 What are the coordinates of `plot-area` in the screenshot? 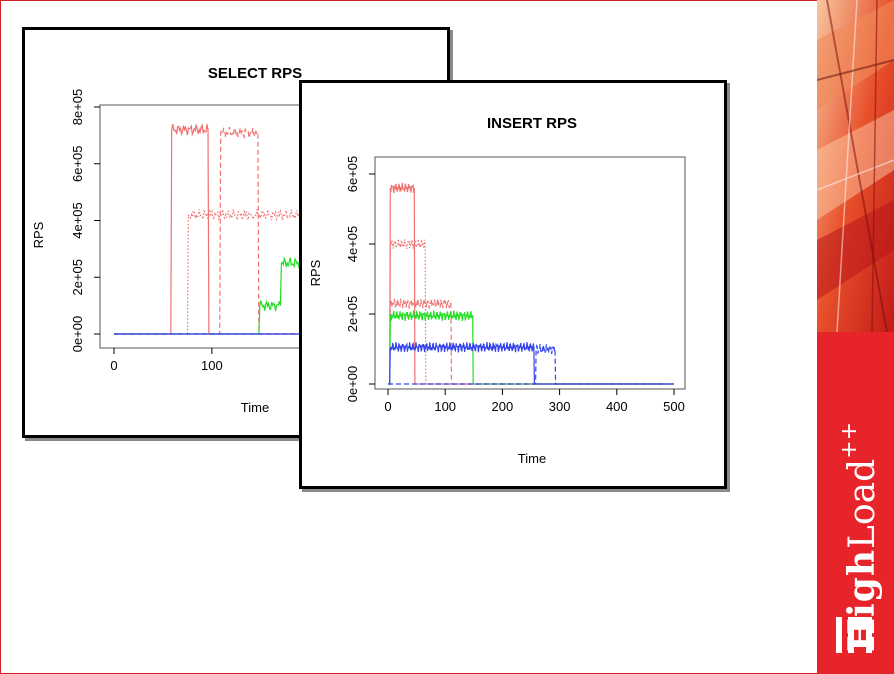 It's located at (530, 273).